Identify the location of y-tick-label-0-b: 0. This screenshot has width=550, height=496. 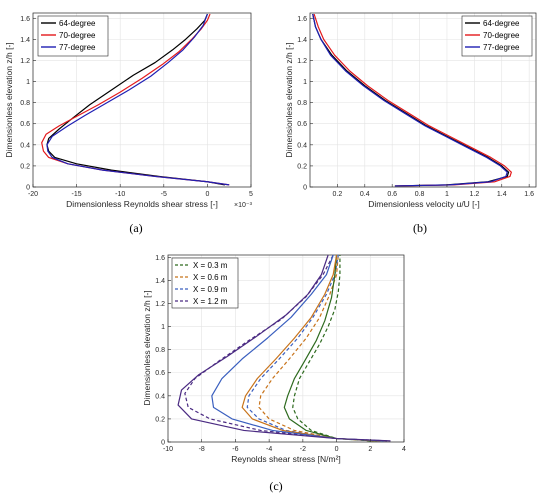
(305, 188).